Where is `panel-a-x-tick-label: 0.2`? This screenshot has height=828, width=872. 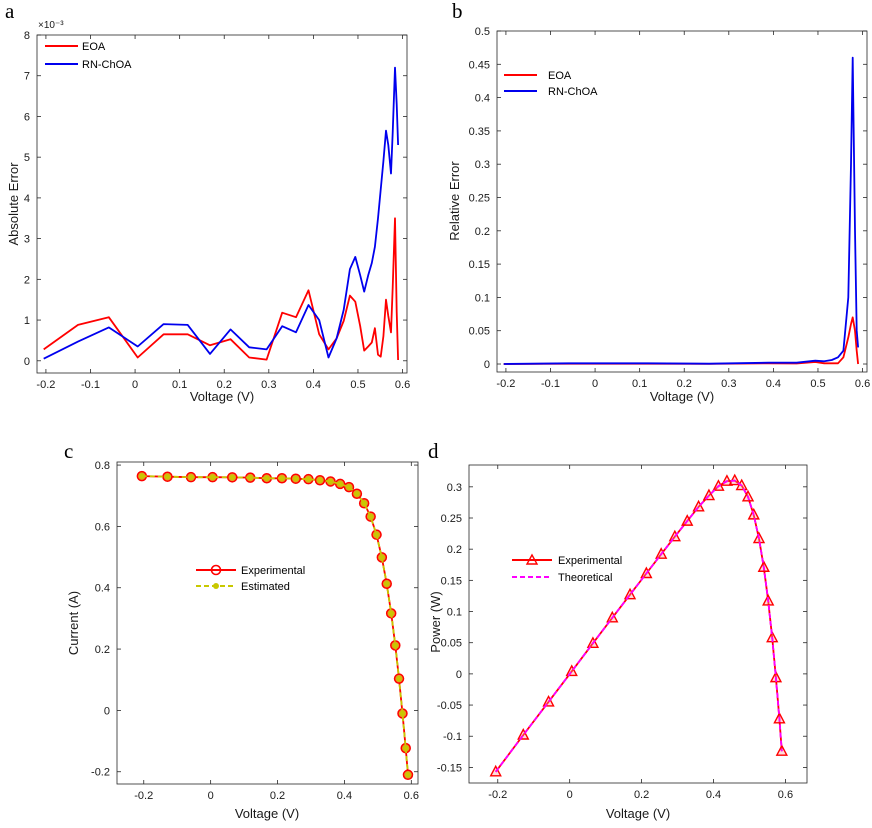 panel-a-x-tick-label: 0.2 is located at coordinates (224, 385).